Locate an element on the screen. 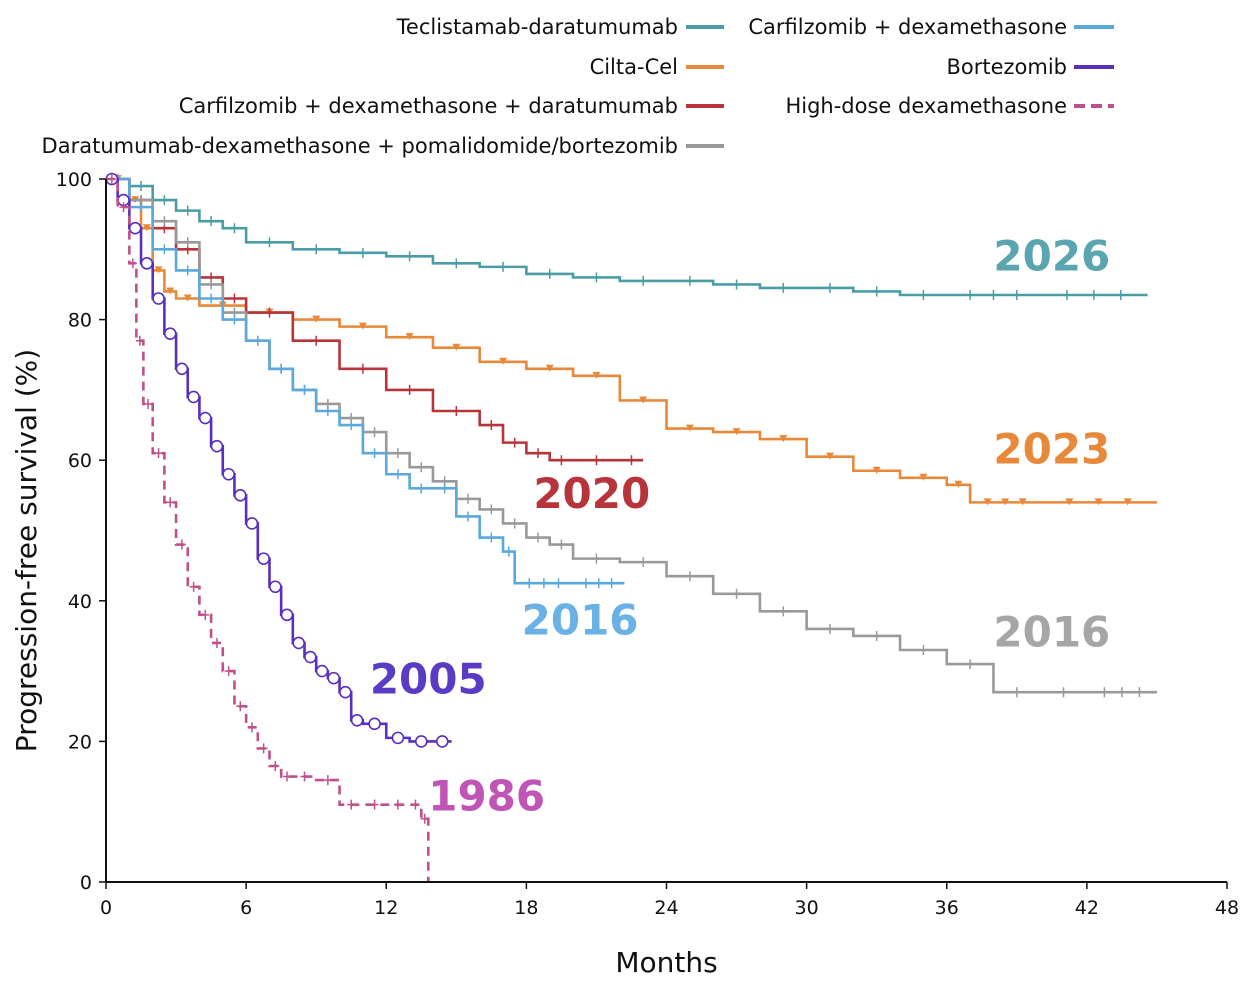 The image size is (1255, 989). legend-item-carfilzomib-dexamethasone: Carfilzomib + dexamethasone is located at coordinates (931, 27).